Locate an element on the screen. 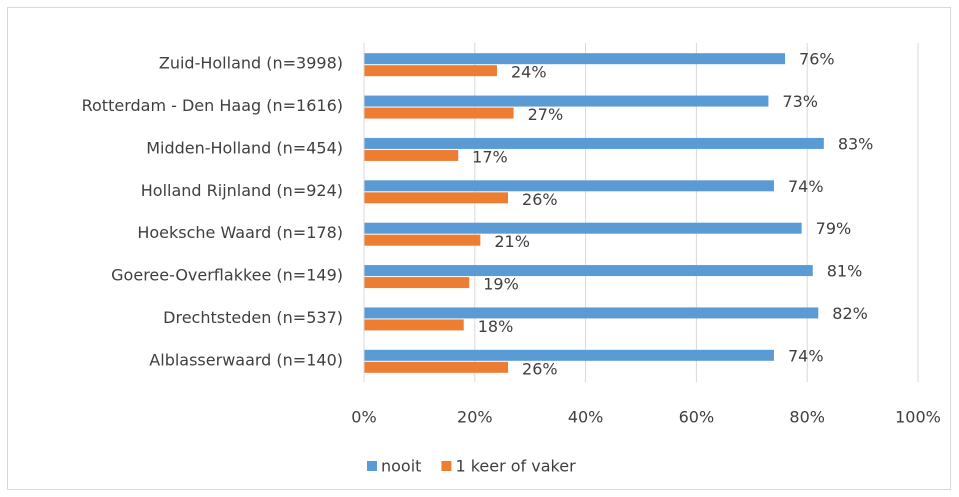  data-label: 76% is located at coordinates (817, 59).